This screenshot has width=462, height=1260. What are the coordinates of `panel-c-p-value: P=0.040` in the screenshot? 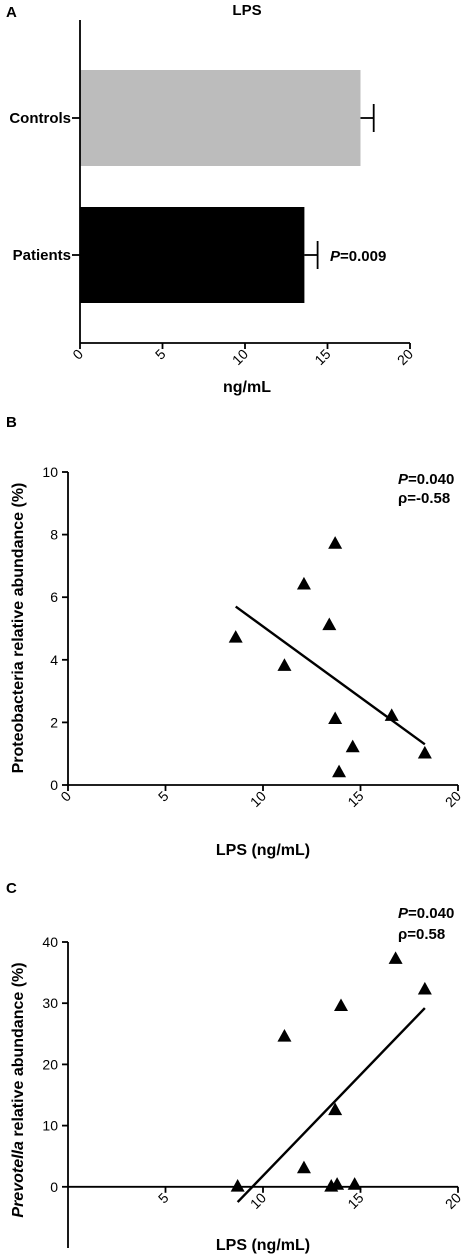 It's located at (426, 913).